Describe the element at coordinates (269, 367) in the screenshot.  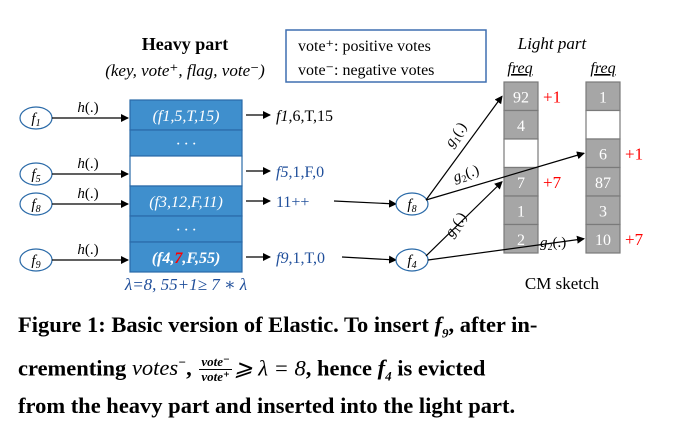
I see `caption-inequality: ⩾ λ = 8` at that location.